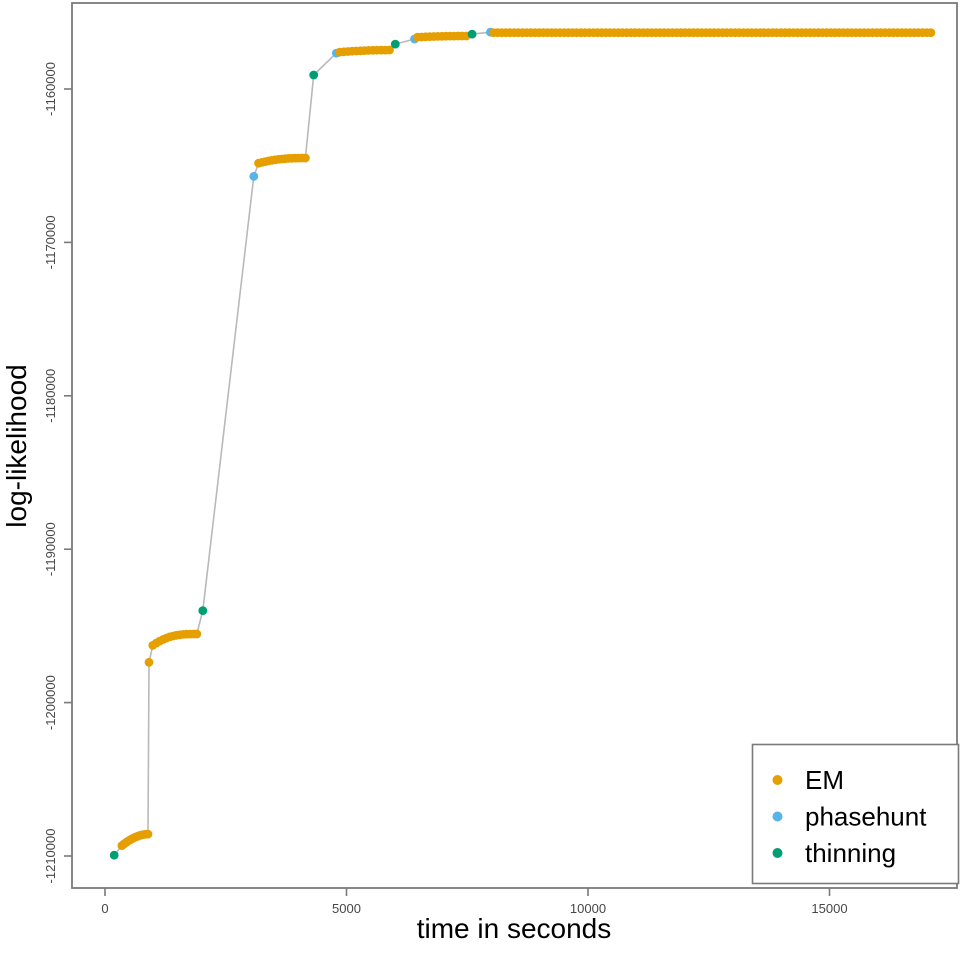  What do you see at coordinates (104, 908) in the screenshot?
I see `x-tick-label: 0` at bounding box center [104, 908].